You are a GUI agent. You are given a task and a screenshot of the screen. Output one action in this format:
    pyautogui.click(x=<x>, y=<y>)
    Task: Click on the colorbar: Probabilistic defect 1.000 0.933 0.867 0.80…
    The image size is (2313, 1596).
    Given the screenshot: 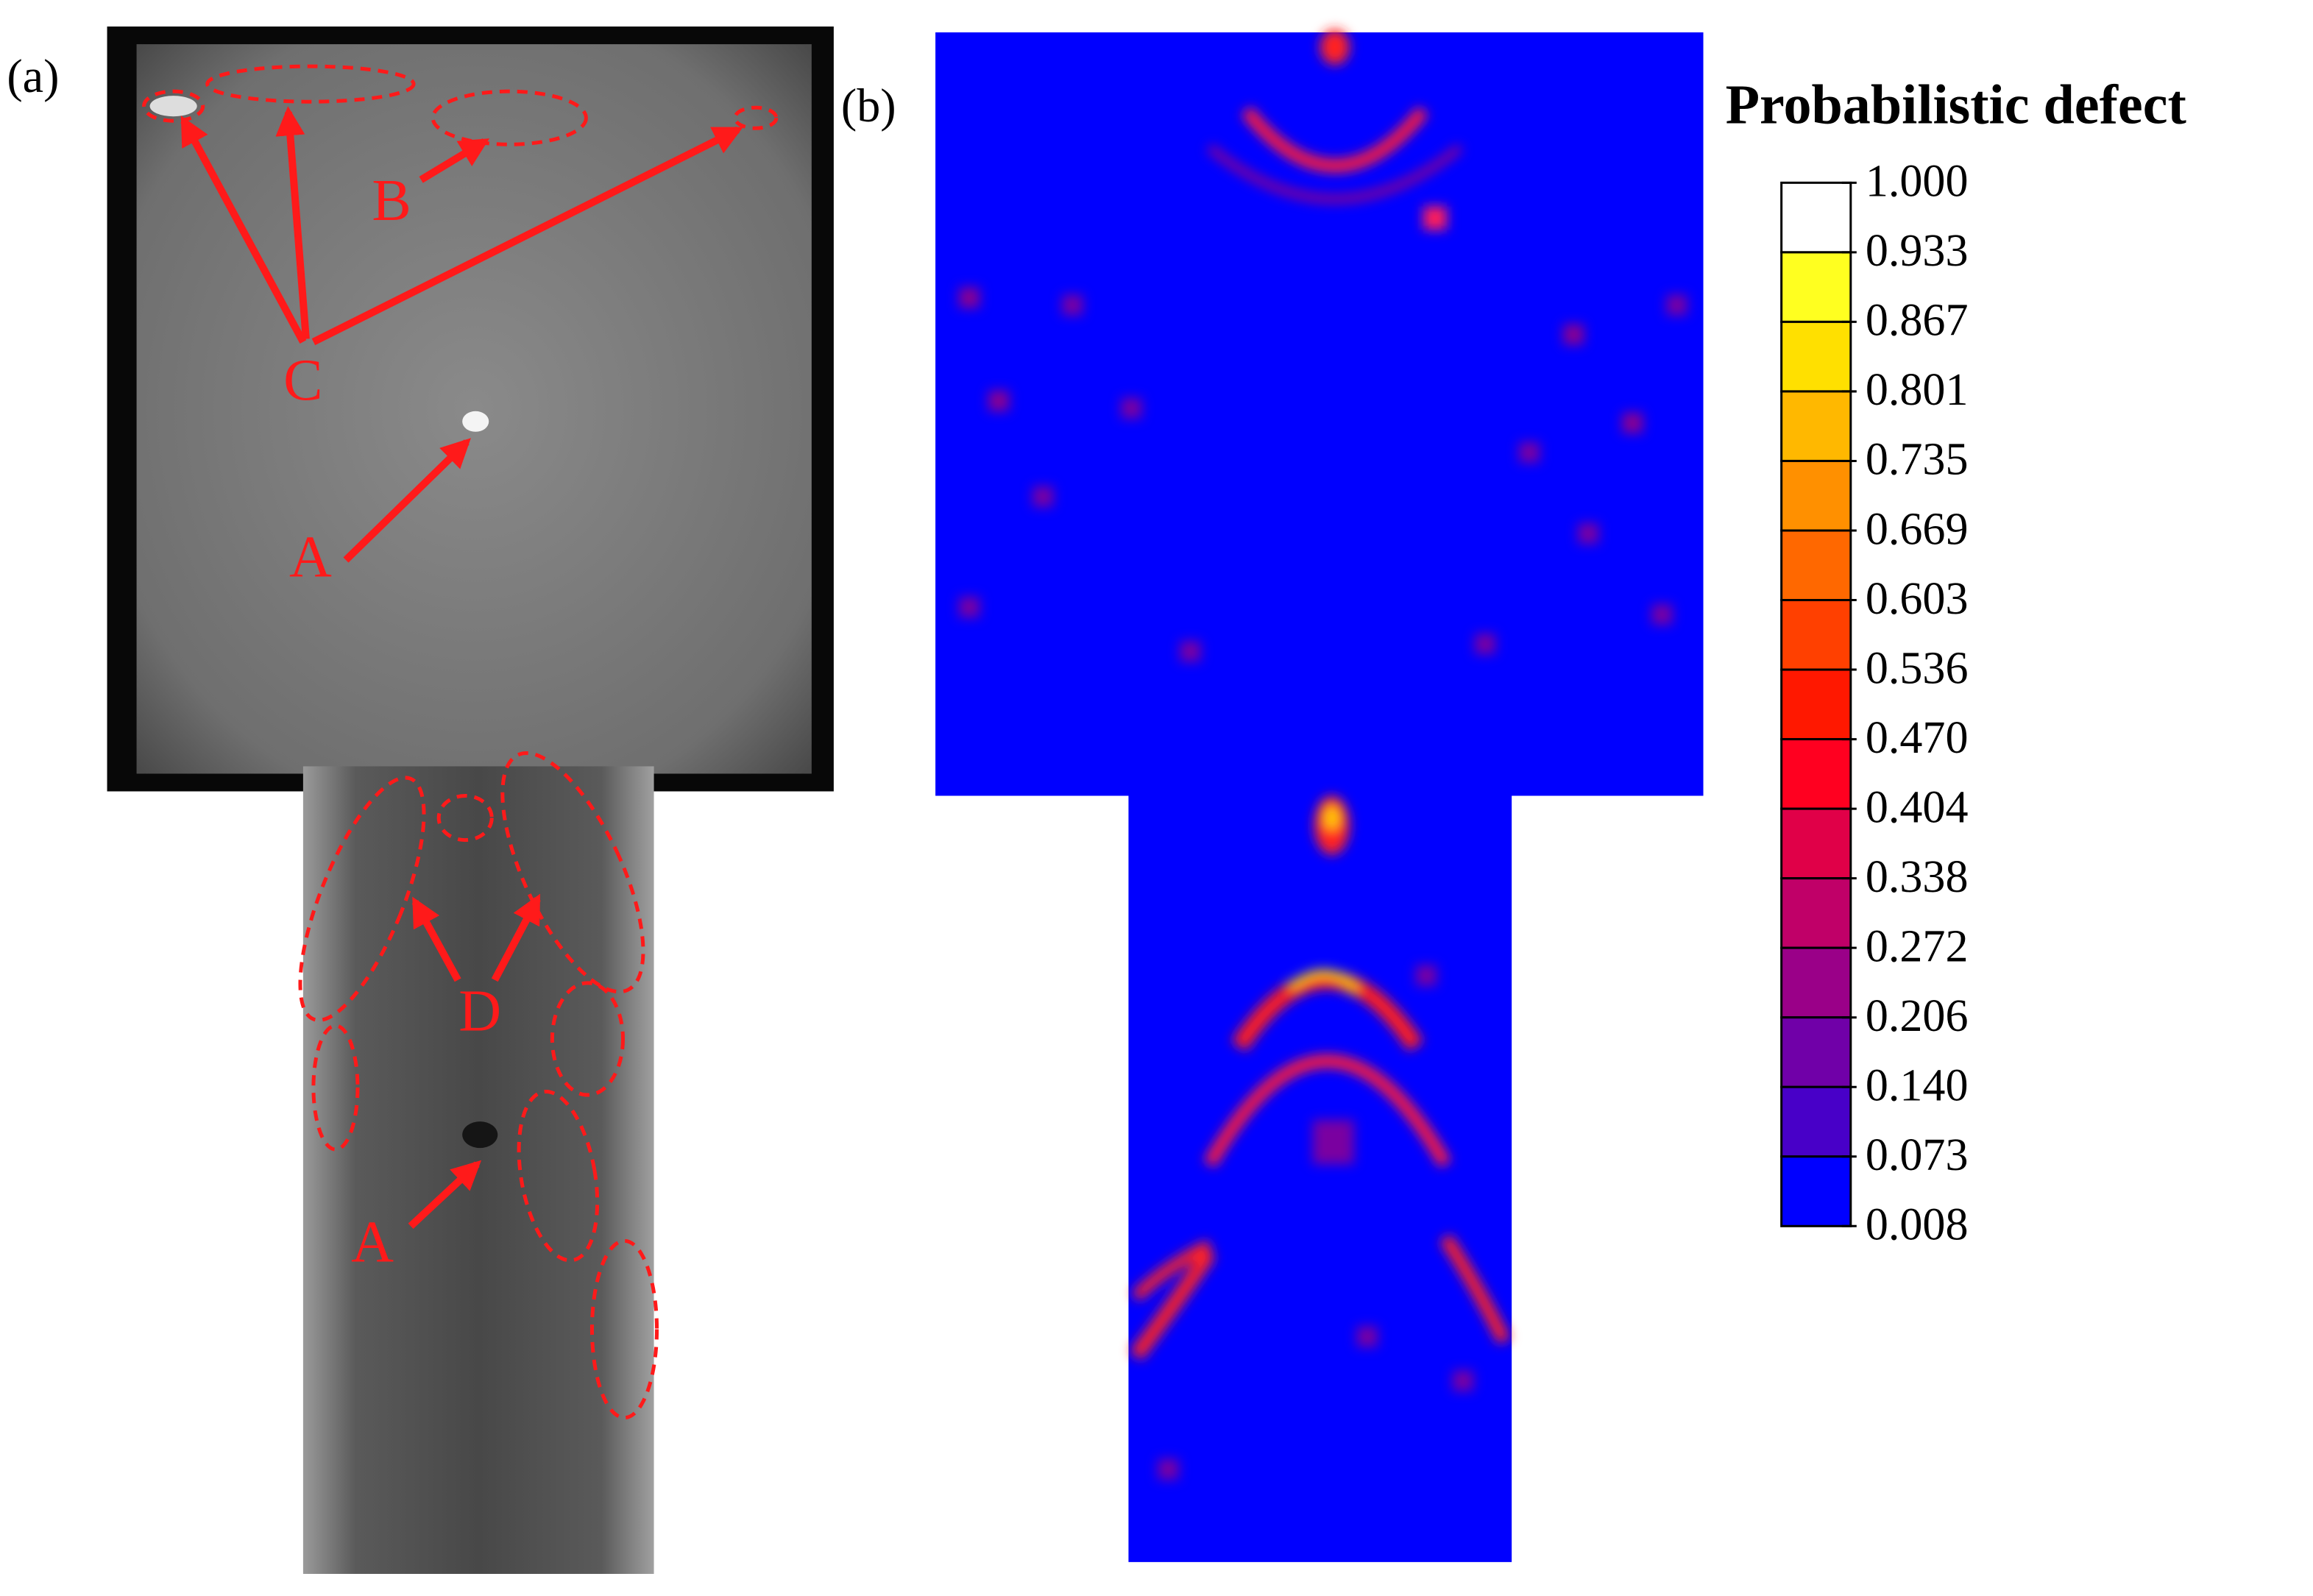 What is the action you would take?
    pyautogui.click(x=1956, y=662)
    